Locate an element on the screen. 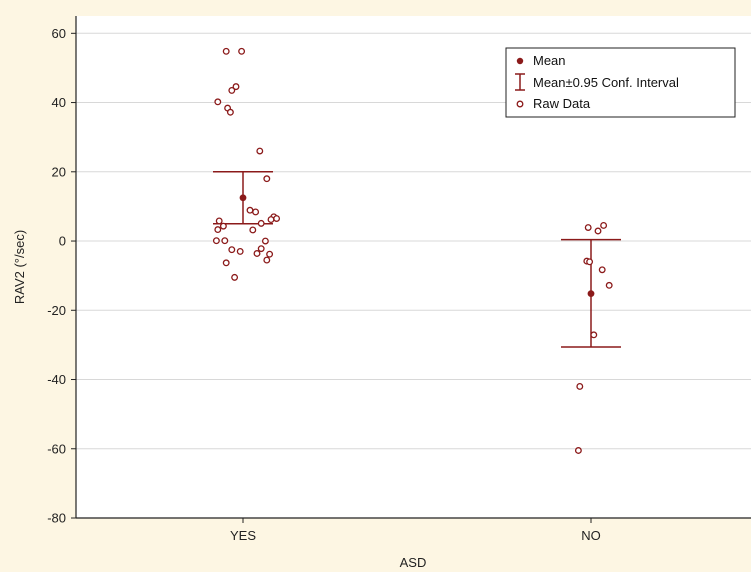 Image resolution: width=751 pixels, height=572 pixels. y-tick-label: -20 is located at coordinates (56, 310).